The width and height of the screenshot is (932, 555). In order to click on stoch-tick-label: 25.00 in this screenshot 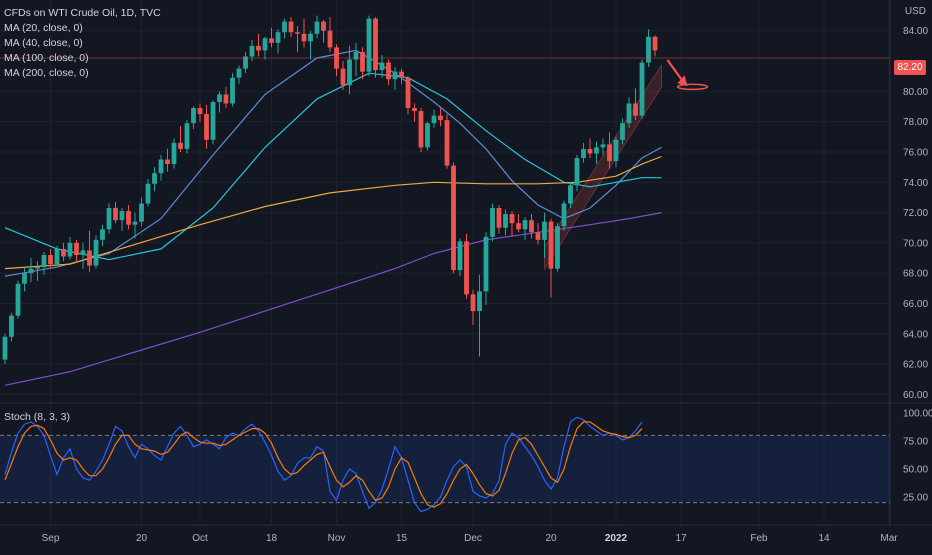, I will do `click(915, 497)`.